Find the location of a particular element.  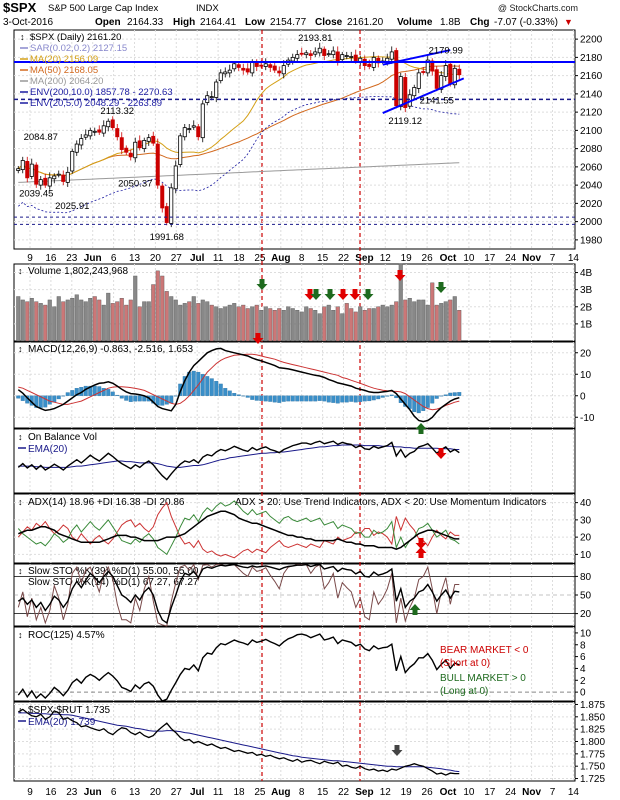

volume-signal-arrow is located at coordinates (310, 294).